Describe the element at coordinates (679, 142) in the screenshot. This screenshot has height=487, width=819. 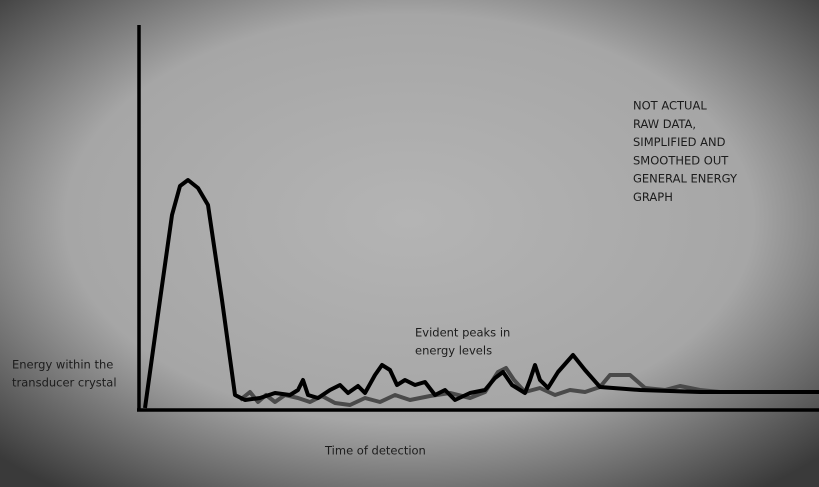
I see `note-line: SIMPLIFIED AND` at that location.